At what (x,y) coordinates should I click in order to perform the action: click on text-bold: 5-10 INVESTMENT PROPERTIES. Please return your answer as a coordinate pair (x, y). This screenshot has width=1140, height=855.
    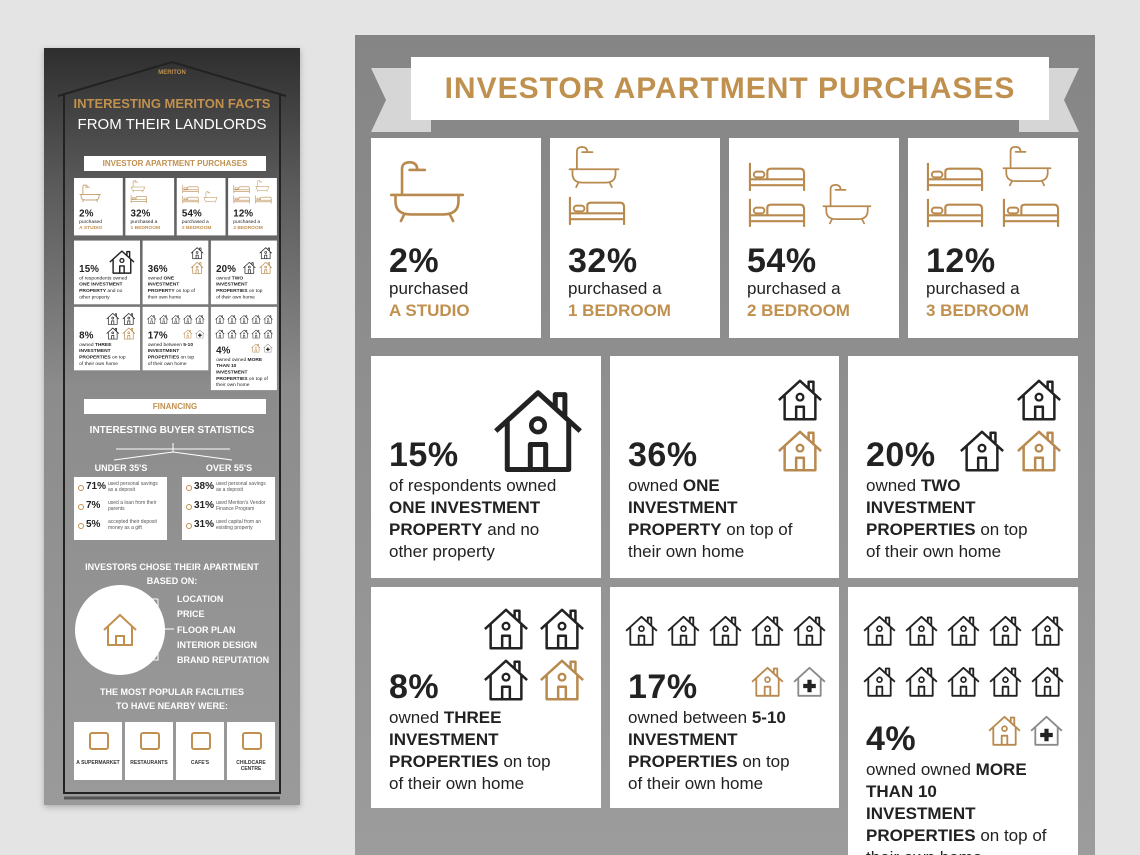
    Looking at the image, I should click on (170, 350).